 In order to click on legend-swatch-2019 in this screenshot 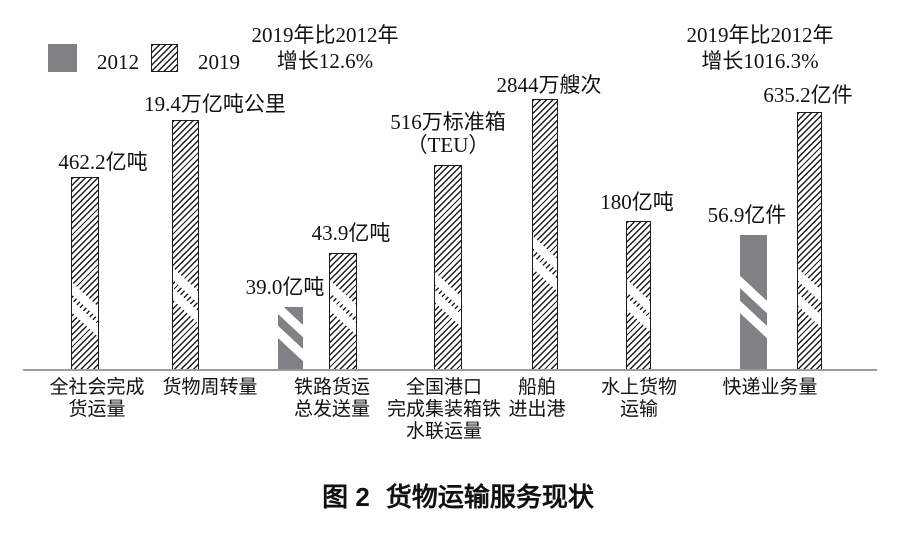, I will do `click(164, 58)`.